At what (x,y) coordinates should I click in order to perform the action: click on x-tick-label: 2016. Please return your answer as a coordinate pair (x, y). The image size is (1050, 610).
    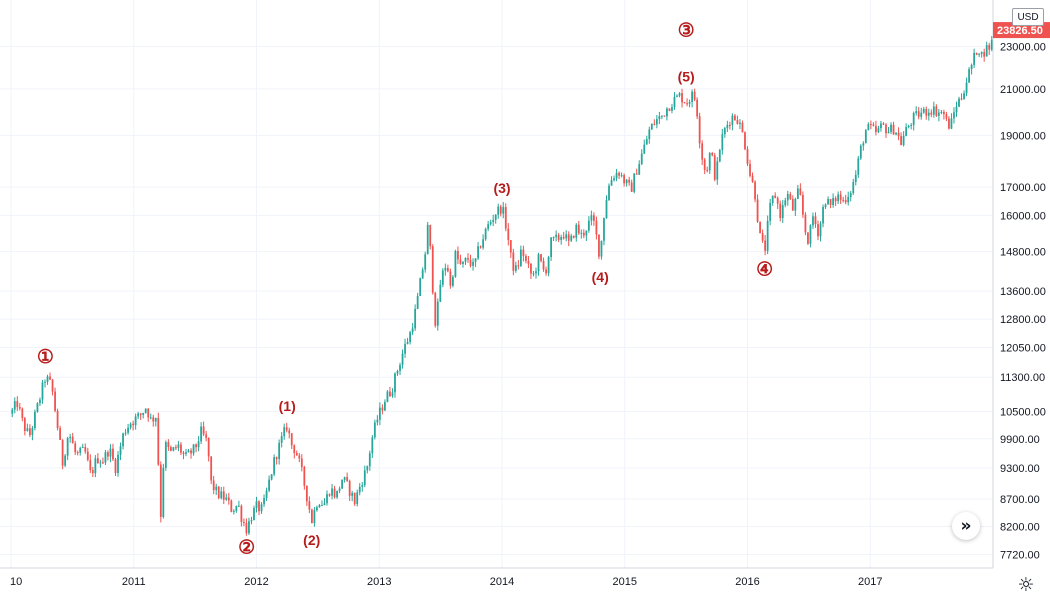
    Looking at the image, I should click on (747, 582).